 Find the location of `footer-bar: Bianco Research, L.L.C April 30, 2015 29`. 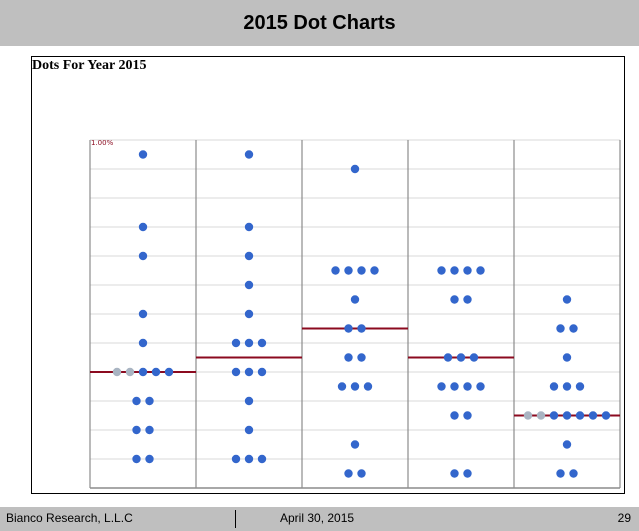

footer-bar: Bianco Research, L.L.C April 30, 2015 29 is located at coordinates (319, 519).